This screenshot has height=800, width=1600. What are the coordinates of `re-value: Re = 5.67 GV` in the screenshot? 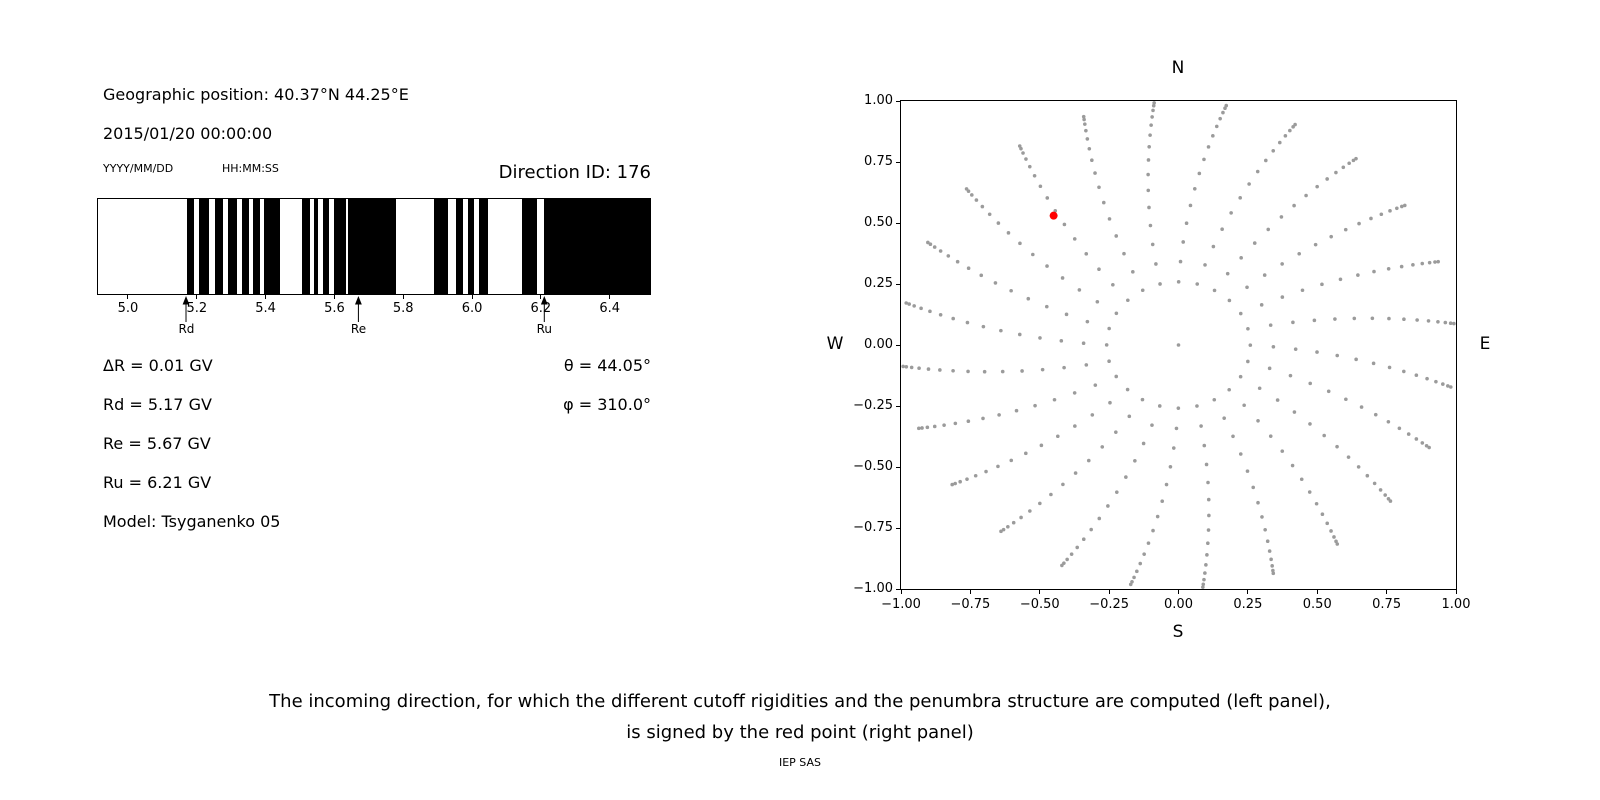 It's located at (157, 443).